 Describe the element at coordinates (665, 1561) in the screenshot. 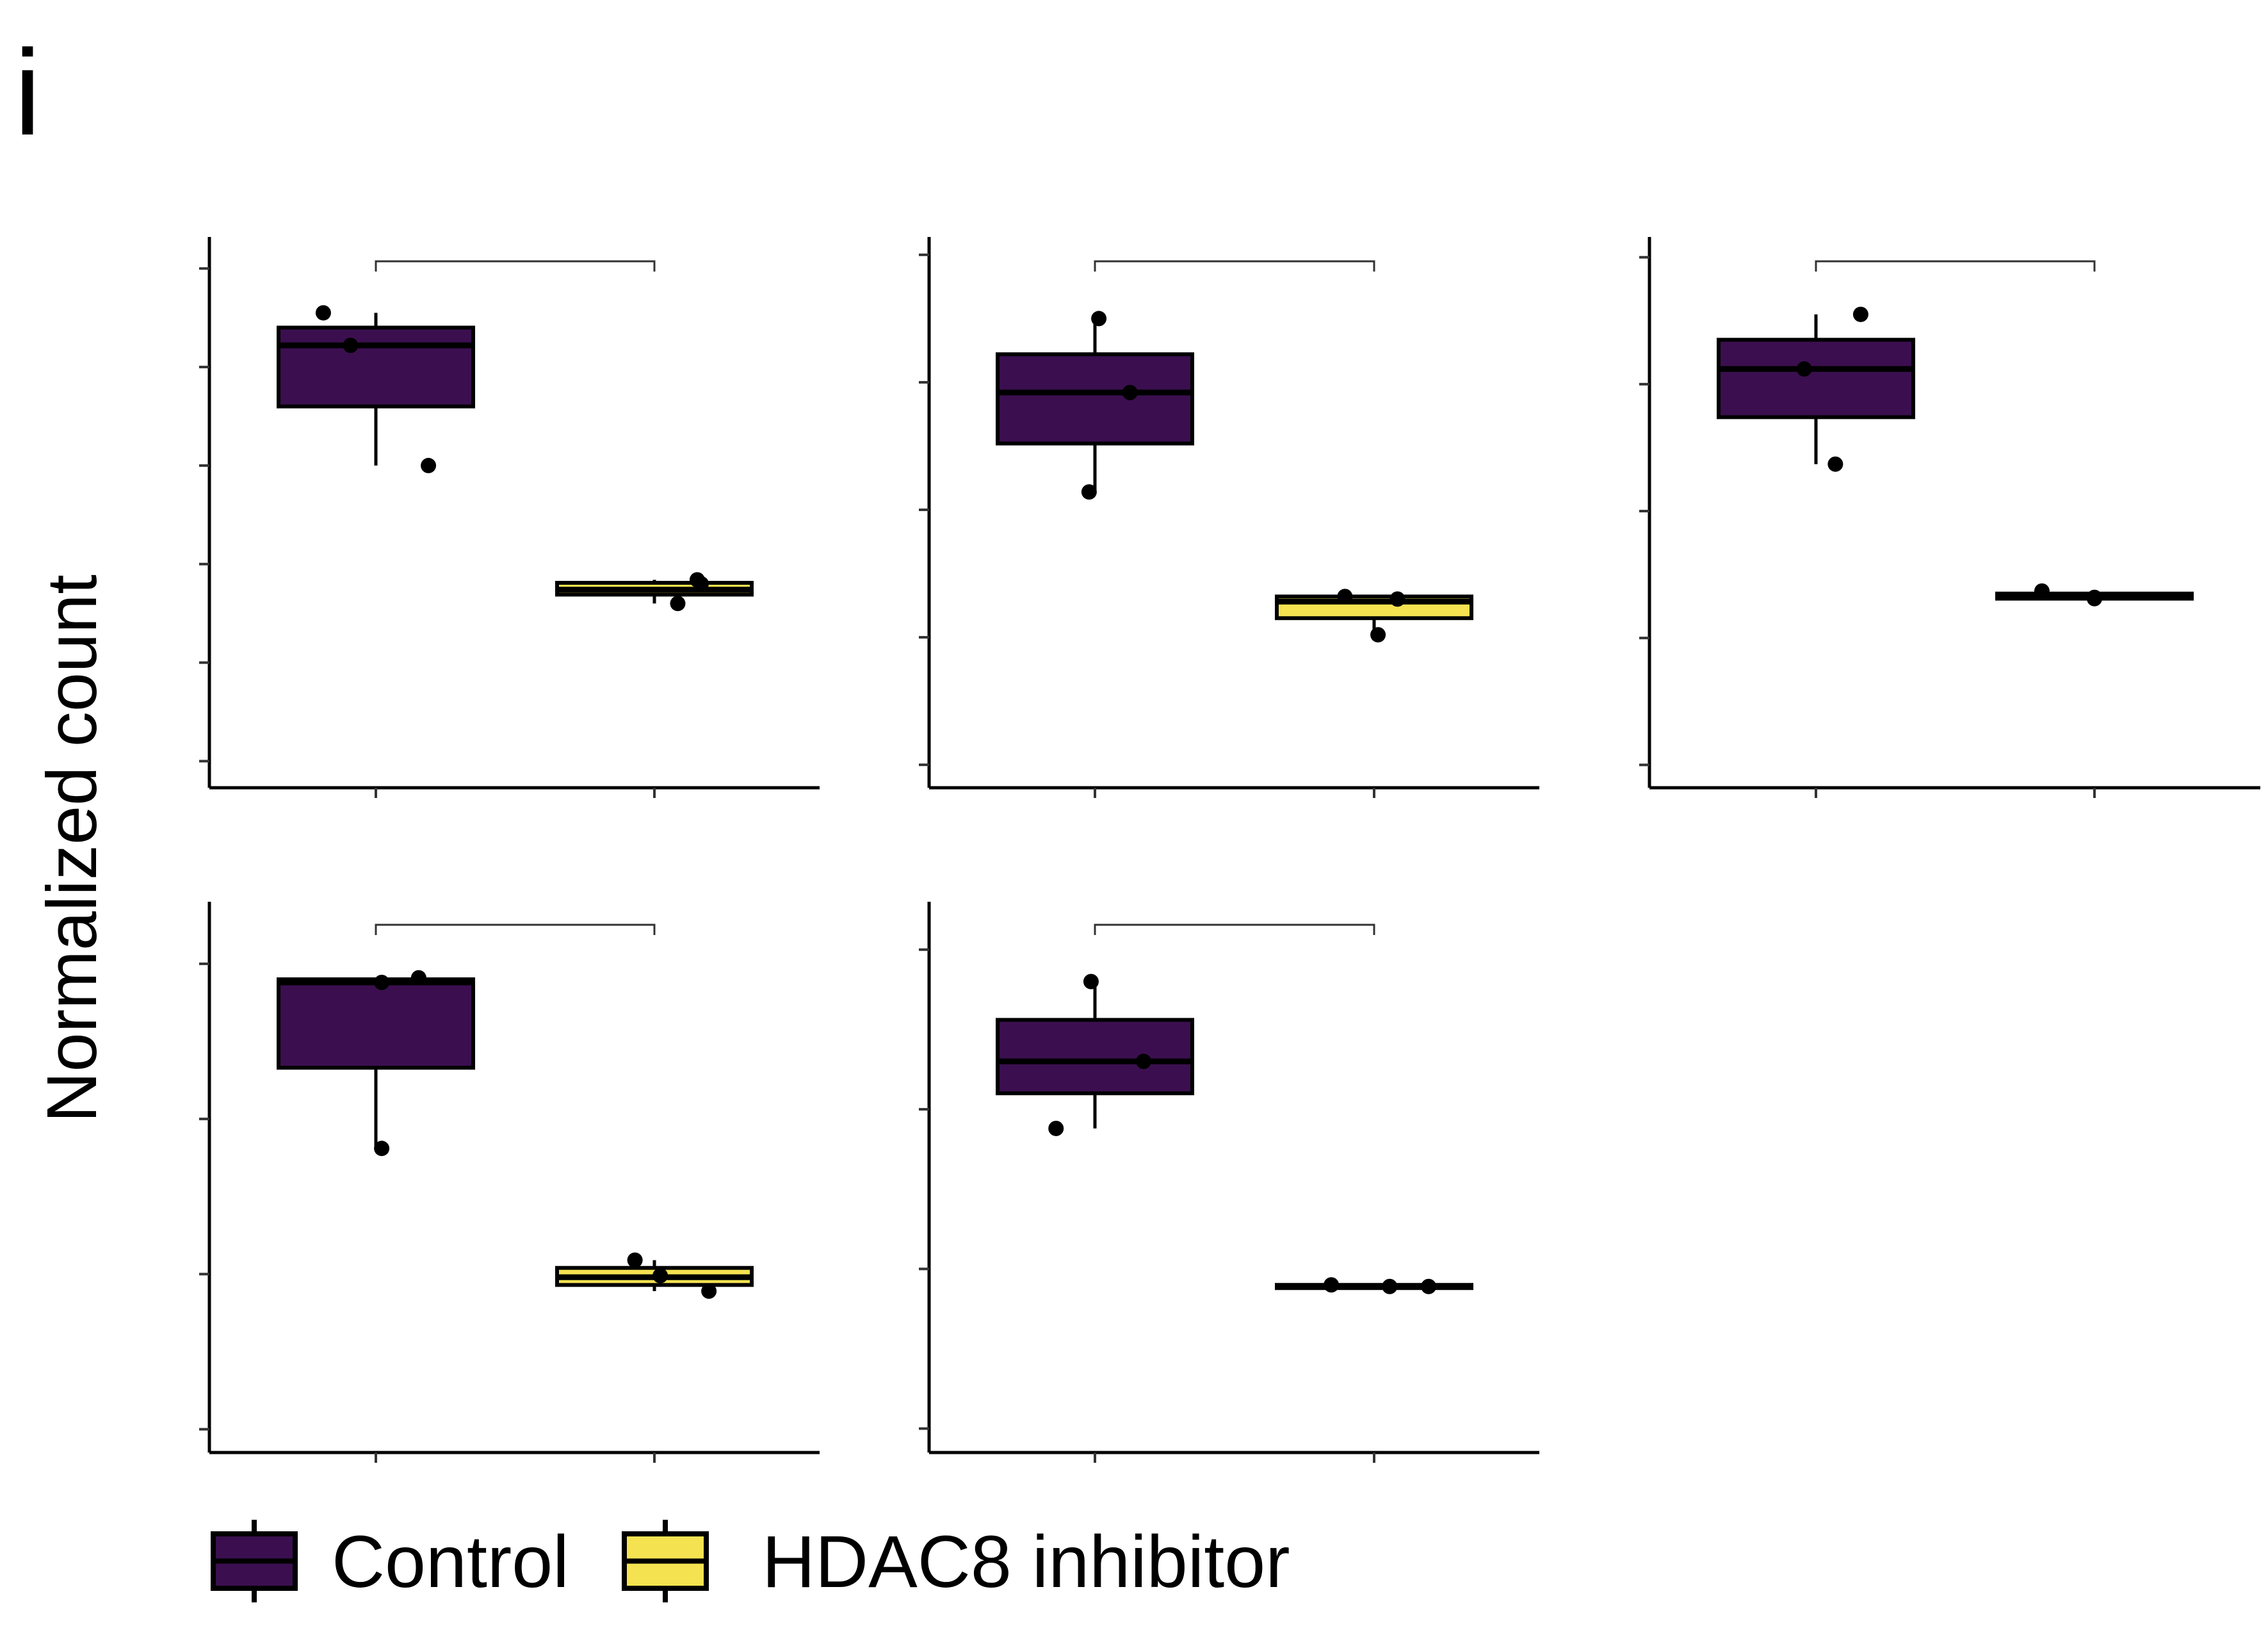

I see `legend-key-hdac8-inhibitor` at that location.